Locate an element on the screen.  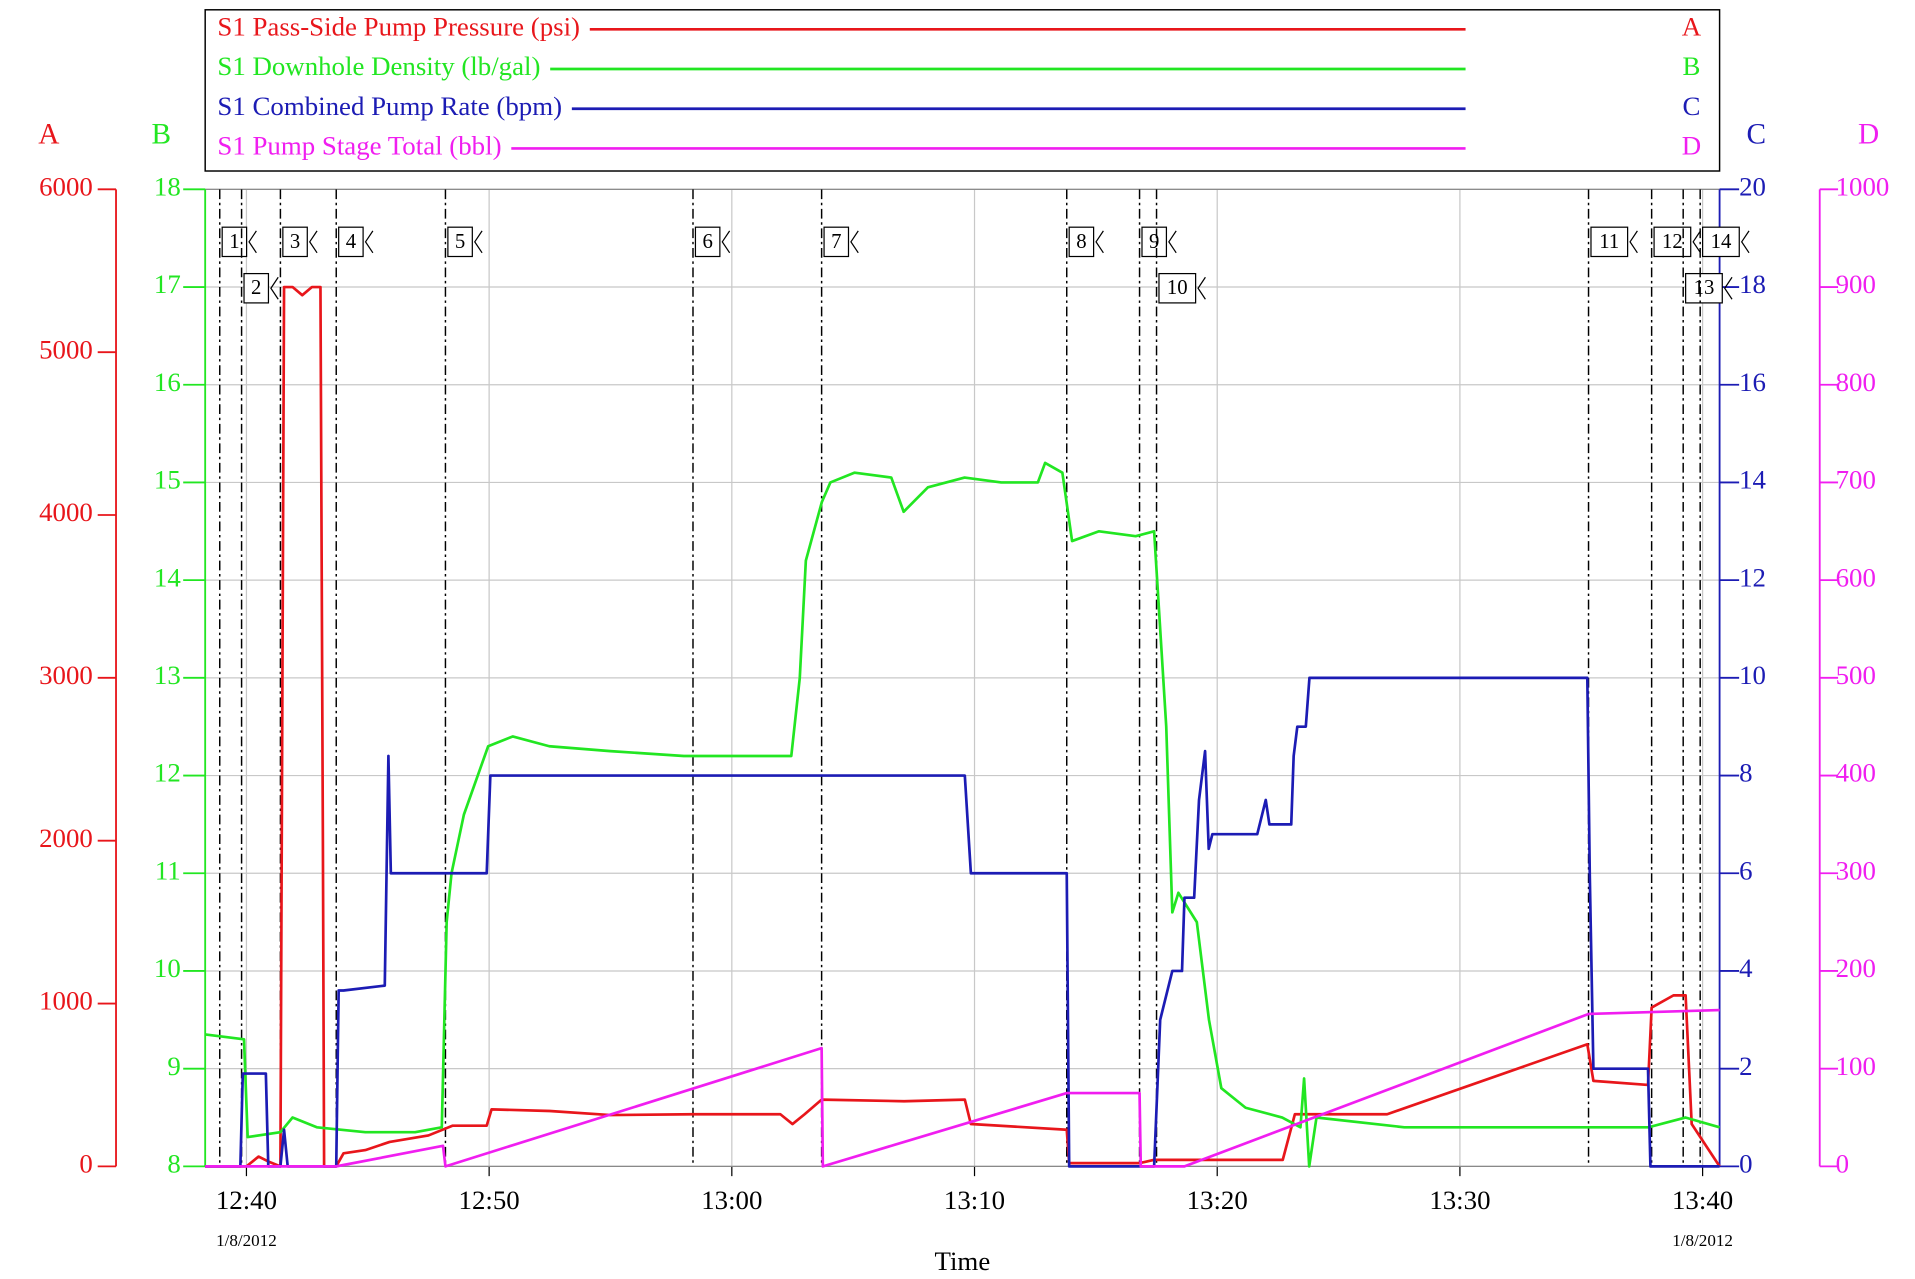
x-axis-label: Time is located at coordinates (963, 1261).